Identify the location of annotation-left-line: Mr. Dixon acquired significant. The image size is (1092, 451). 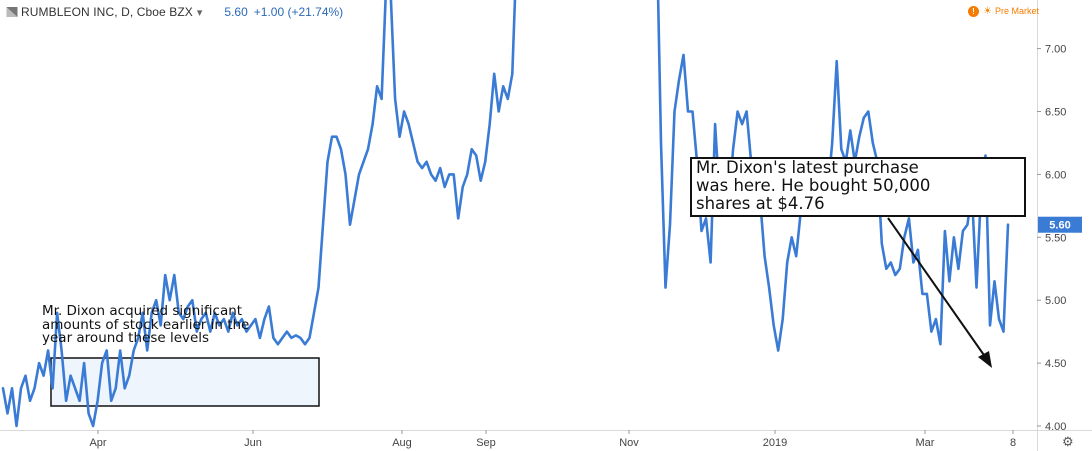
(142, 311).